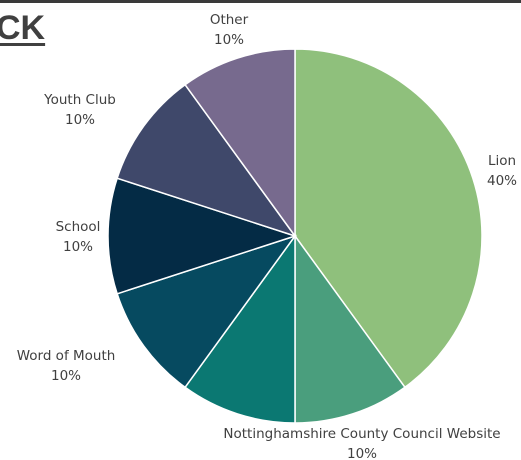  I want to click on slice-percent-word-of-mouth: 10%, so click(66, 376).